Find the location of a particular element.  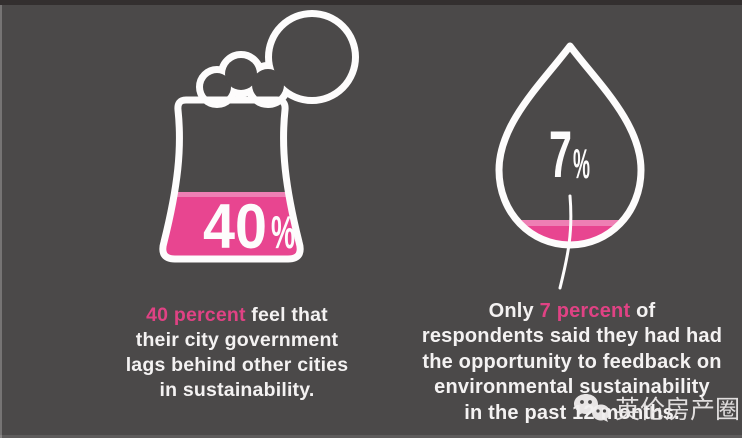

caption-line: their city government is located at coordinates (237, 340).